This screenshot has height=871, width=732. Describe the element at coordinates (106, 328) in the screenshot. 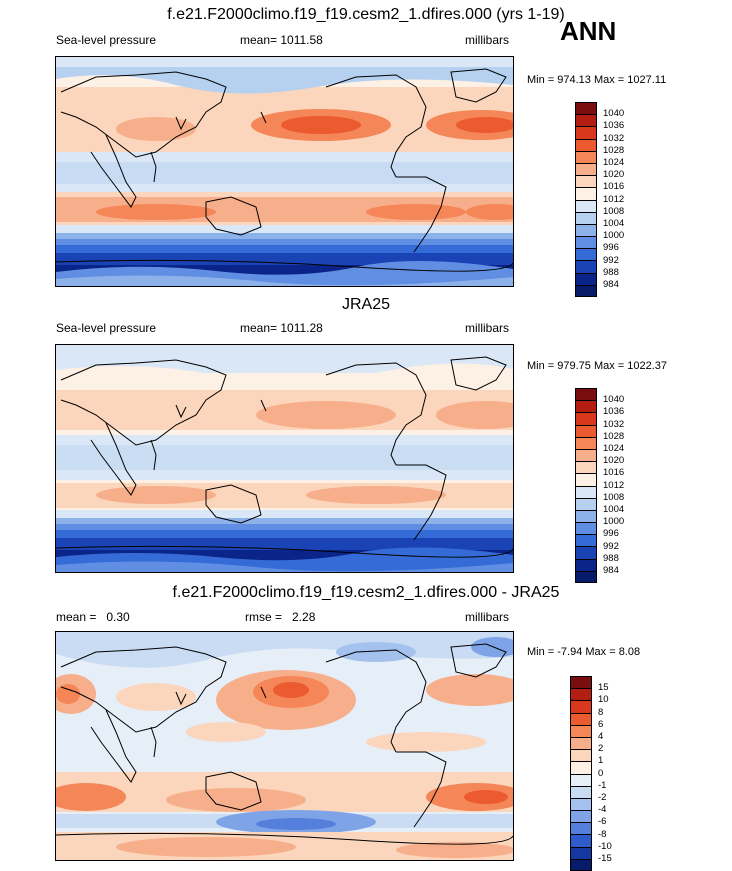

I see `panel-obs-variable-label: Sea-level pressure` at that location.